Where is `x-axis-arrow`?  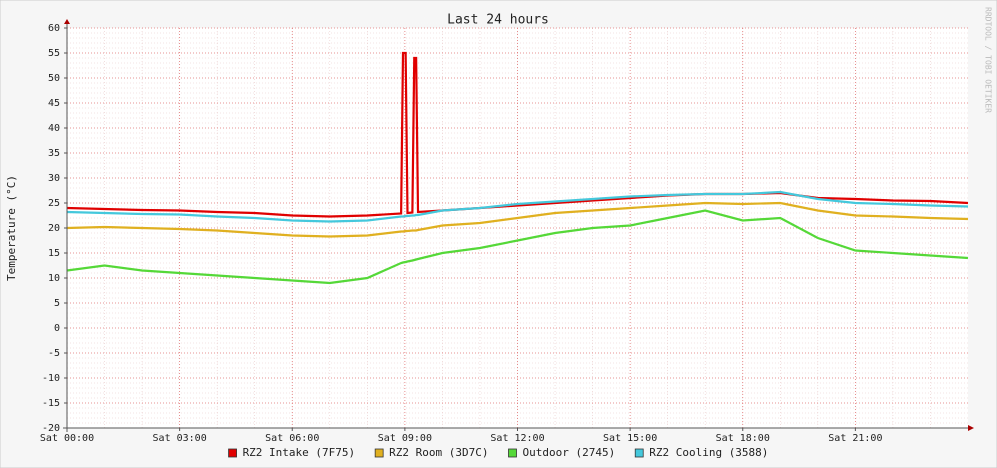
x-axis-arrow is located at coordinates (971, 428).